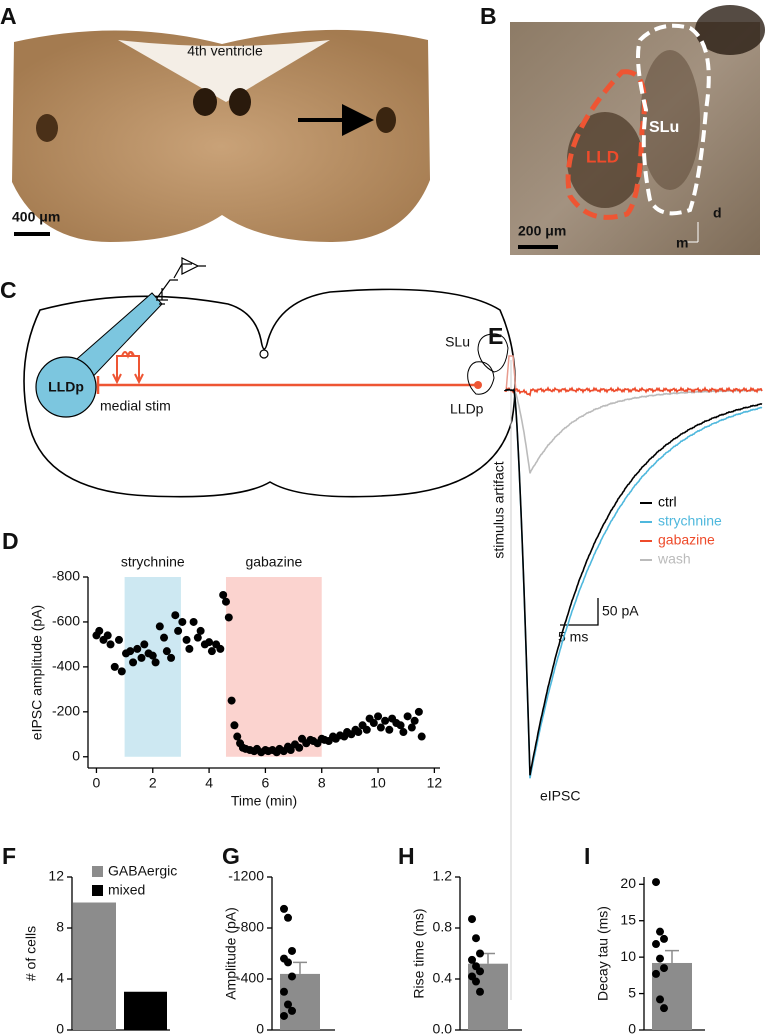 Image resolution: width=766 pixels, height=1035 pixels. Describe the element at coordinates (690, 521) in the screenshot. I see `legend-label: strychnine` at that location.